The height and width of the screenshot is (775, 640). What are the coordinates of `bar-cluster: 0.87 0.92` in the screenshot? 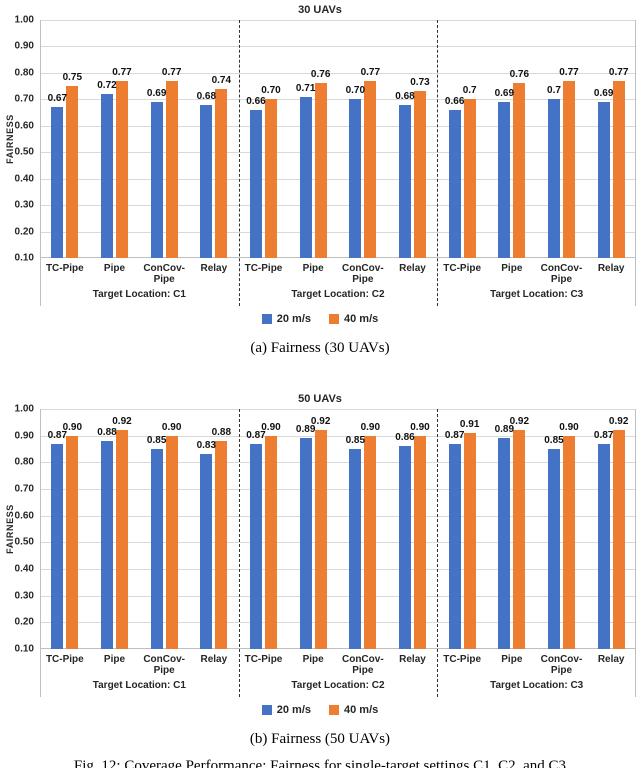 It's located at (611, 529).